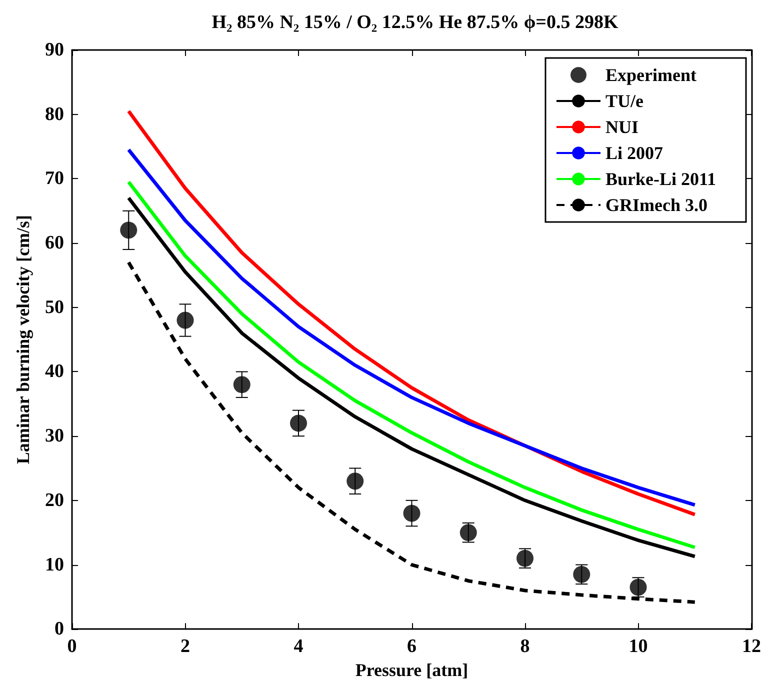 The image size is (764, 684). What do you see at coordinates (23, 339) in the screenshot?
I see `y-axis-title: Laminar burning velocity [cm/s]` at bounding box center [23, 339].